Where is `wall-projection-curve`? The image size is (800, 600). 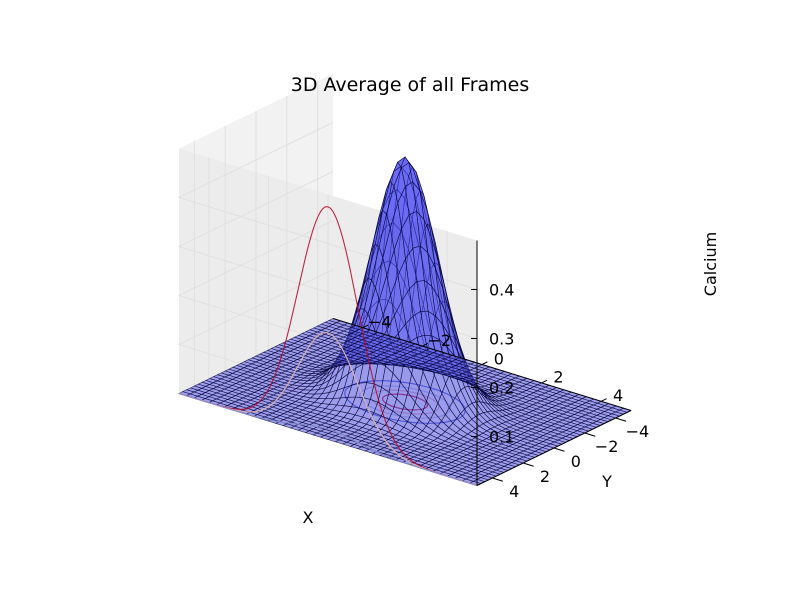
wall-projection-curve is located at coordinates (328, 439).